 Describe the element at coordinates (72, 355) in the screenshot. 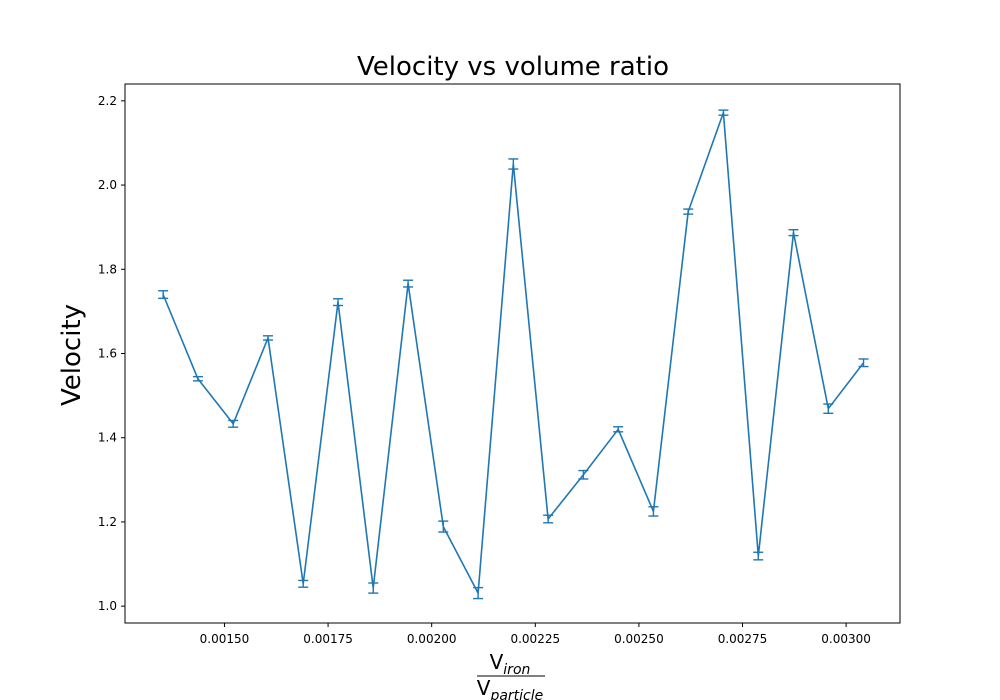

I see `y-axis-label: Velocity` at that location.